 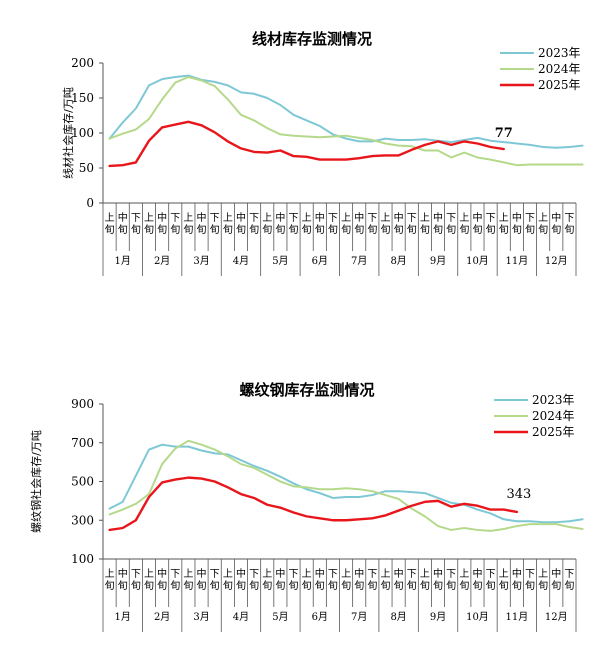 What do you see at coordinates (82, 559) in the screenshot?
I see `y-tick-label: 100` at bounding box center [82, 559].